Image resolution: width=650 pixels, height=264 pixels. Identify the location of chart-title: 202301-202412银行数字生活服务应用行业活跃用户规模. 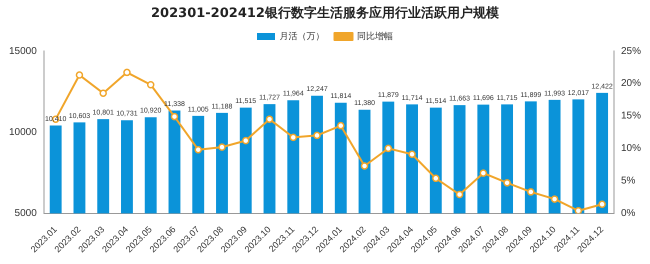
(325, 13).